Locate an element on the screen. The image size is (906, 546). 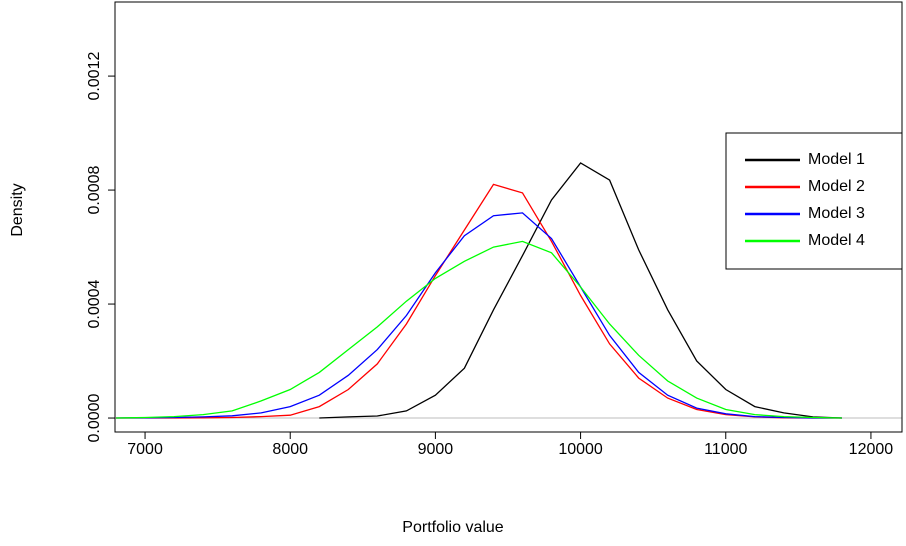
y-tick-label: 0.0004 is located at coordinates (94, 303).